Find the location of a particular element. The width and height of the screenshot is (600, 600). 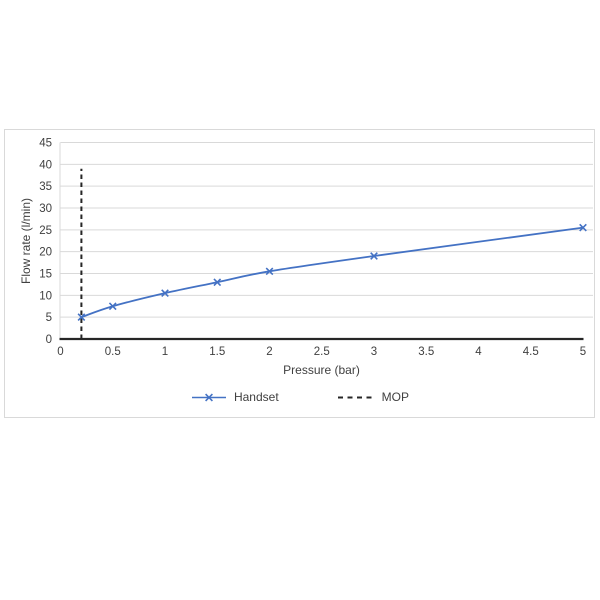

y-tick-label: 30 is located at coordinates (45, 209).